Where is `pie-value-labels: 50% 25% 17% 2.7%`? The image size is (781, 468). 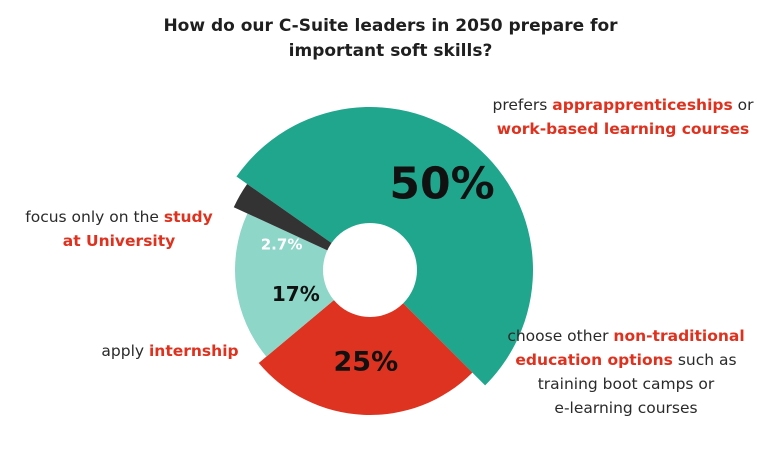 pie-value-labels: 50% 25% 17% 2.7% is located at coordinates (378, 268).